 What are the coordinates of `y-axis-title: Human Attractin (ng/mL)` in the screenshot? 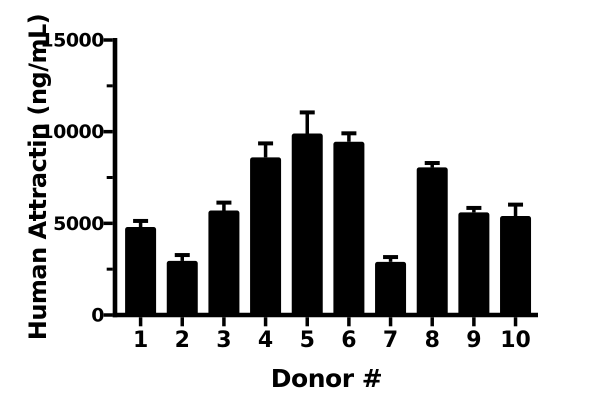 It's located at (38, 177).